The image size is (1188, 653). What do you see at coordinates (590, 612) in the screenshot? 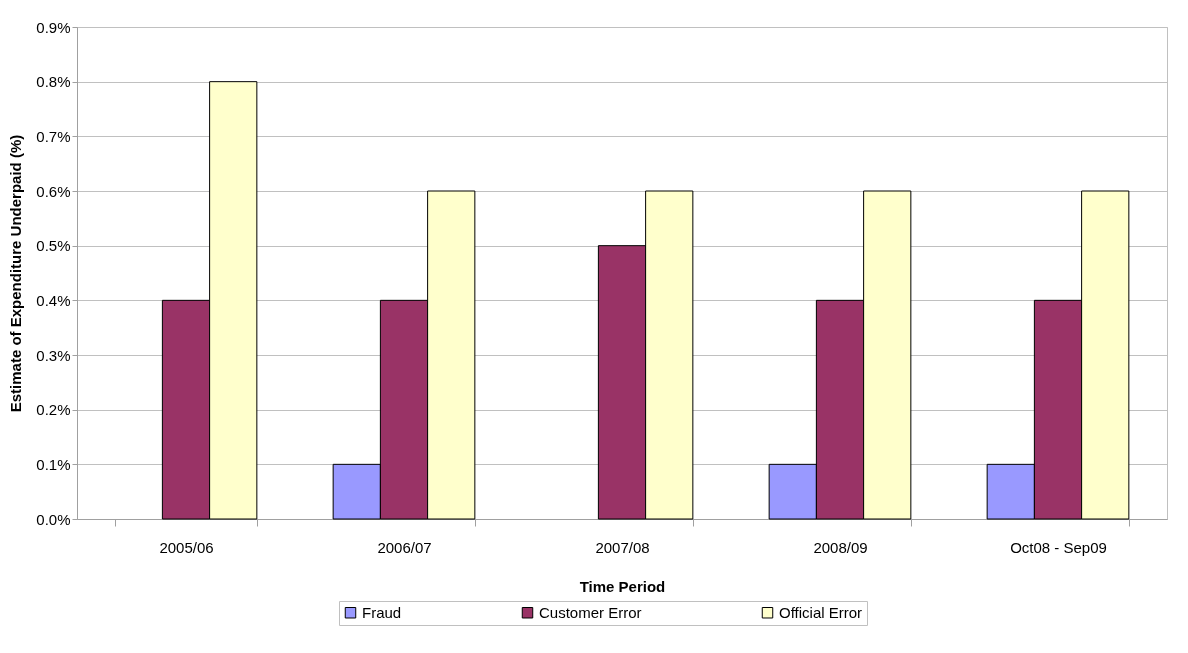
I see `legend-label: Customer Error` at bounding box center [590, 612].